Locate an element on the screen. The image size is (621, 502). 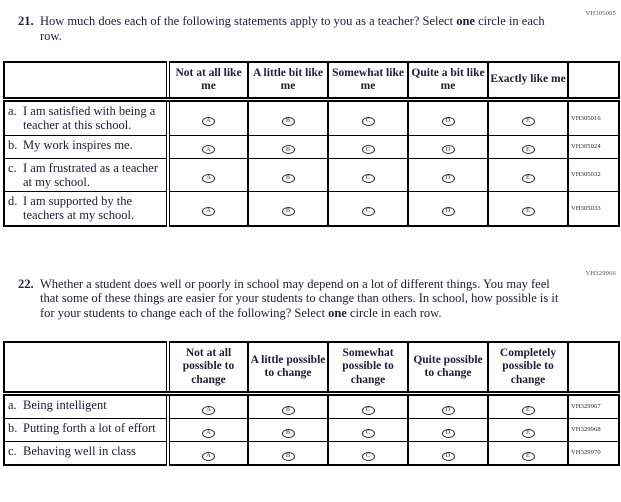
item-code: VH305032 is located at coordinates (593, 175).